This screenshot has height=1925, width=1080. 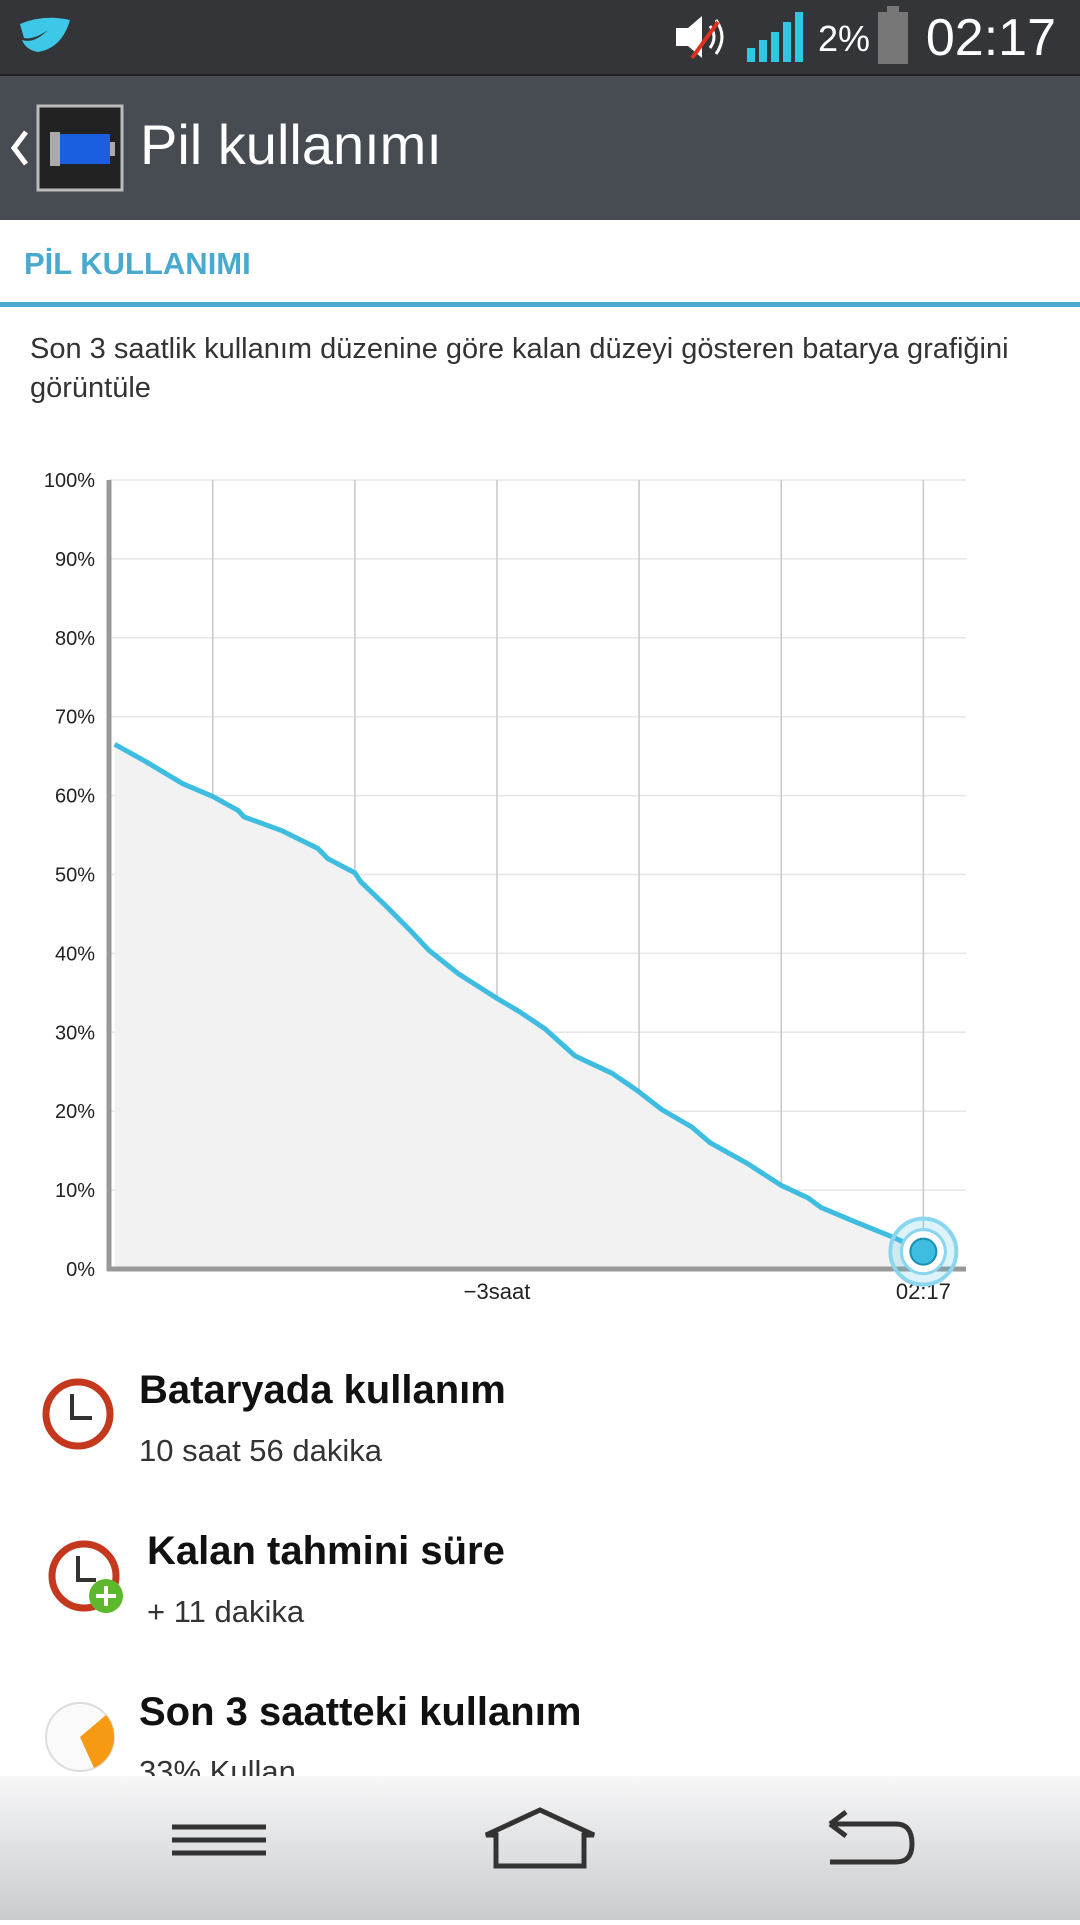 I want to click on list-icons, so click(x=82, y=1575).